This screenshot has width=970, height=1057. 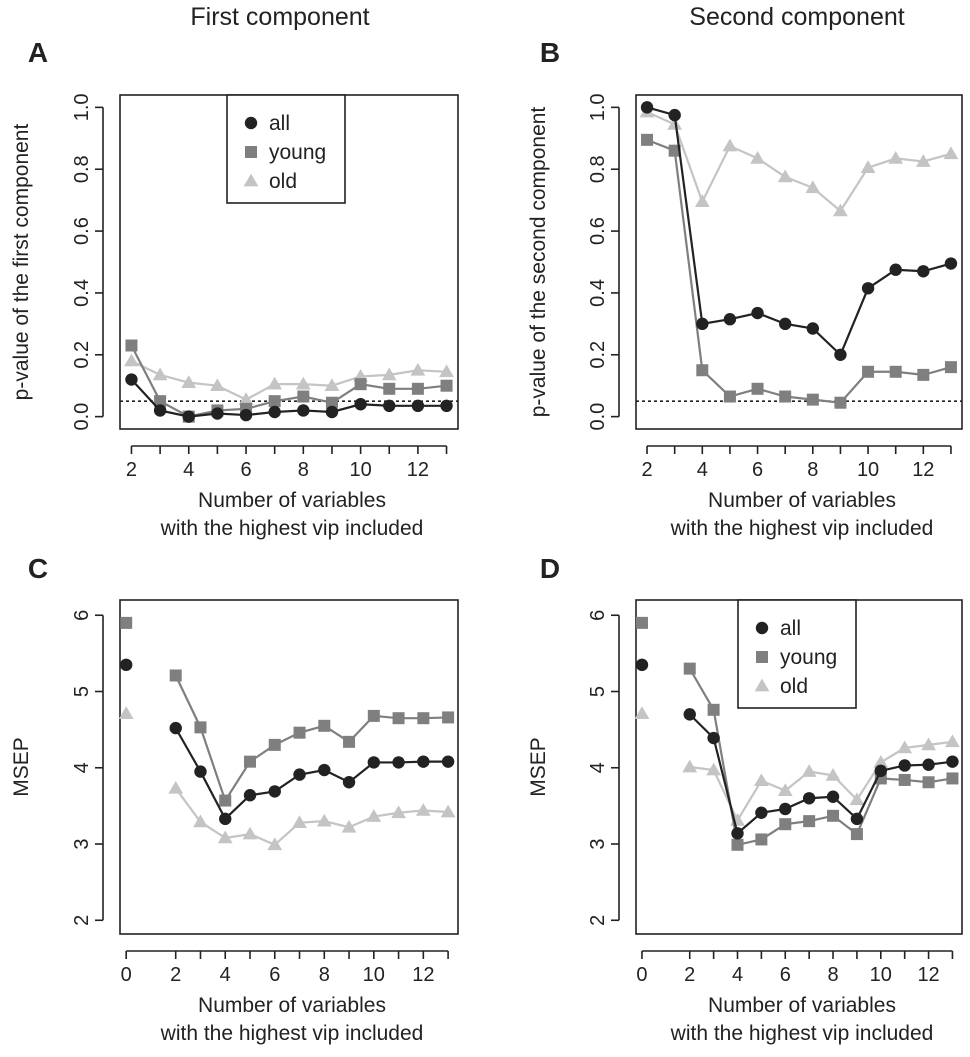 What do you see at coordinates (283, 181) in the screenshot?
I see `legend-label-old: old` at bounding box center [283, 181].